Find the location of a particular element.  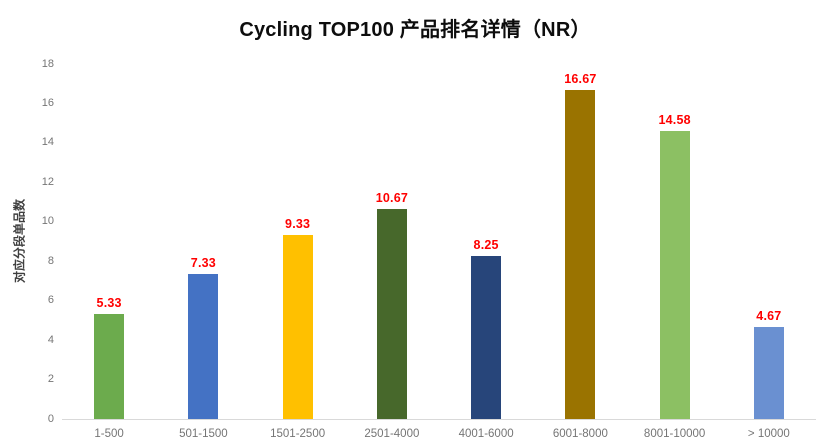

y-tick-label: 16 is located at coordinates (47, 102).